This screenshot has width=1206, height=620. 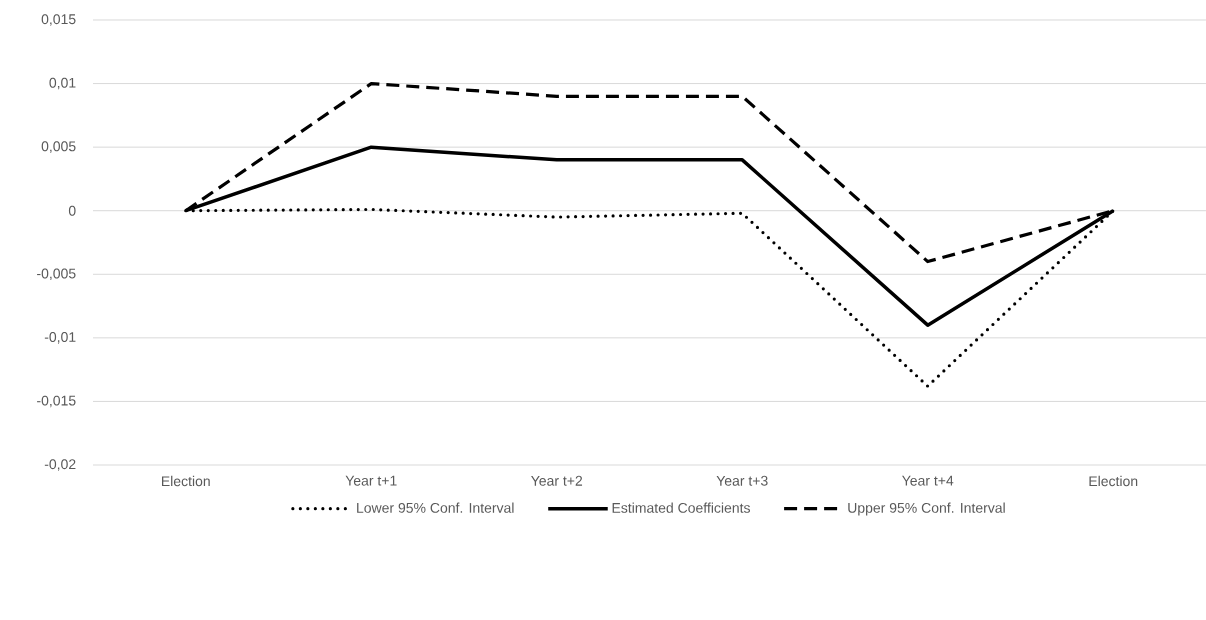 I want to click on legend-label: Estimated Coefficients, so click(x=681, y=507).